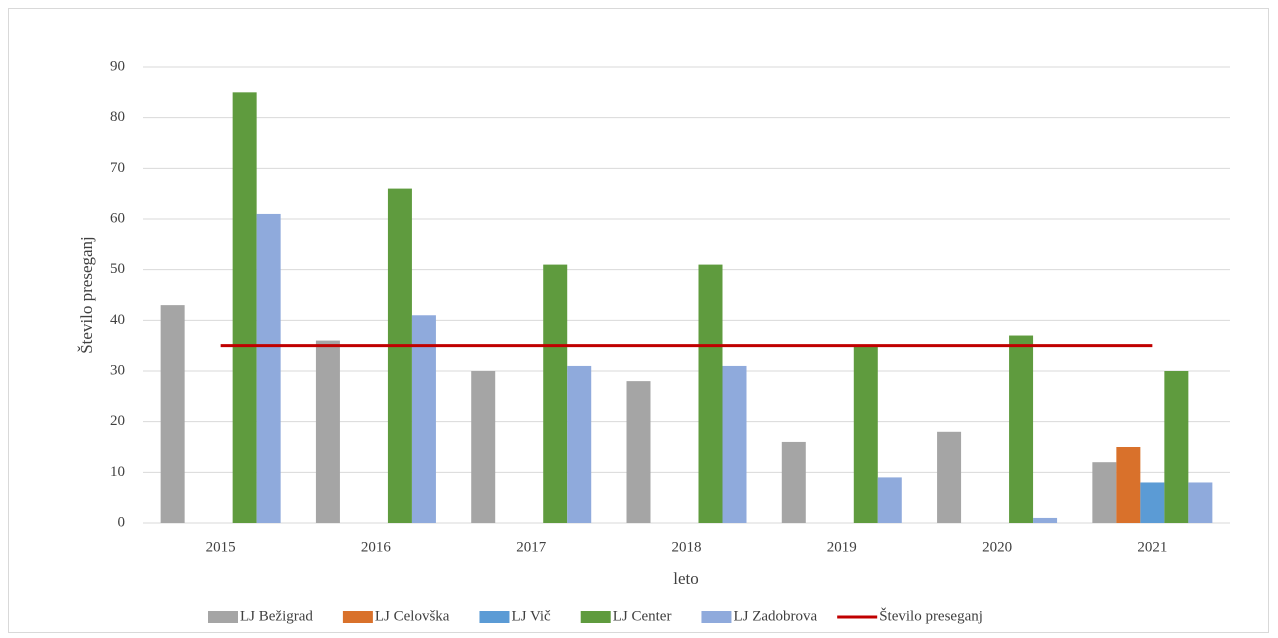 The width and height of the screenshot is (1278, 638). I want to click on x-axis-title: leto, so click(686, 578).